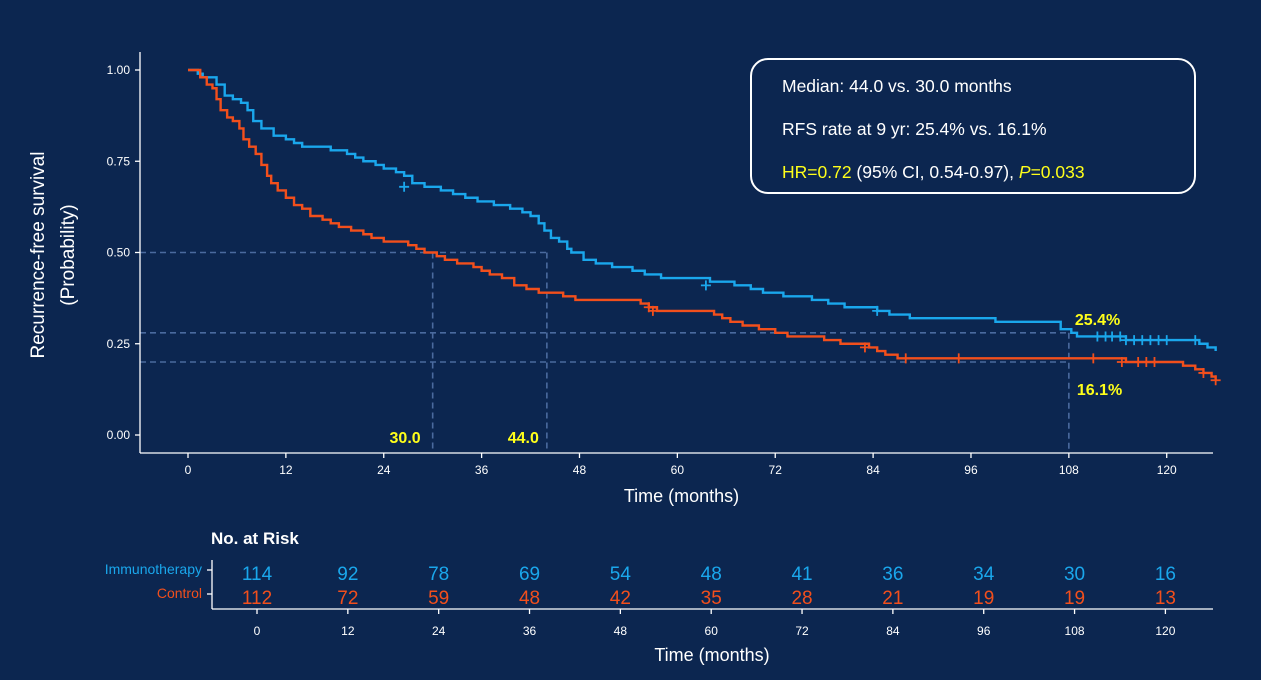  What do you see at coordinates (348, 631) in the screenshot?
I see `risk-x-tick-label: 12` at bounding box center [348, 631].